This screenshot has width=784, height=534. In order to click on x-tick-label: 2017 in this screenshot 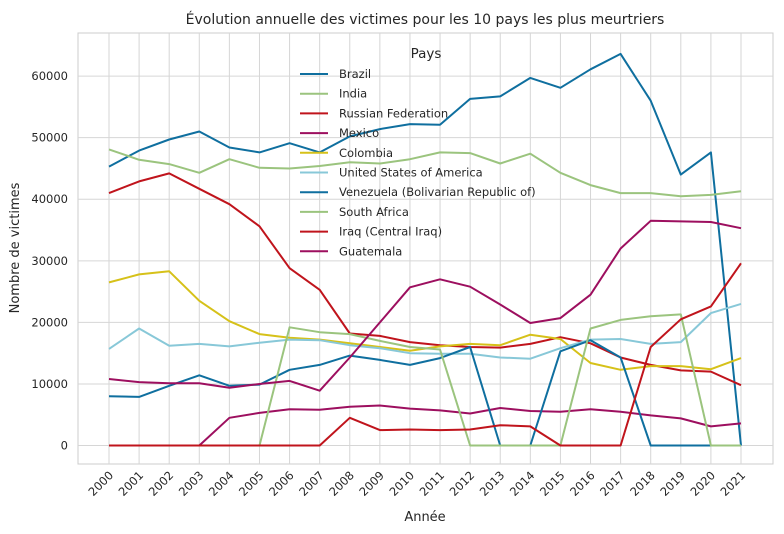, I will do `click(612, 483)`.